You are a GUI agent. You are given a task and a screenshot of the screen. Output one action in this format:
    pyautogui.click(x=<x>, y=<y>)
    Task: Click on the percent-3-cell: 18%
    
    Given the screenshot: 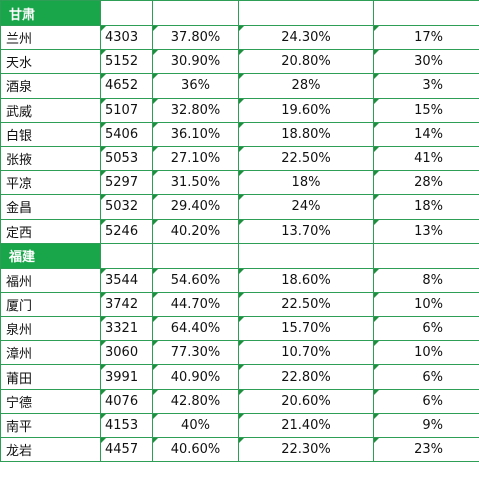 What is the action you would take?
    pyautogui.click(x=426, y=207)
    